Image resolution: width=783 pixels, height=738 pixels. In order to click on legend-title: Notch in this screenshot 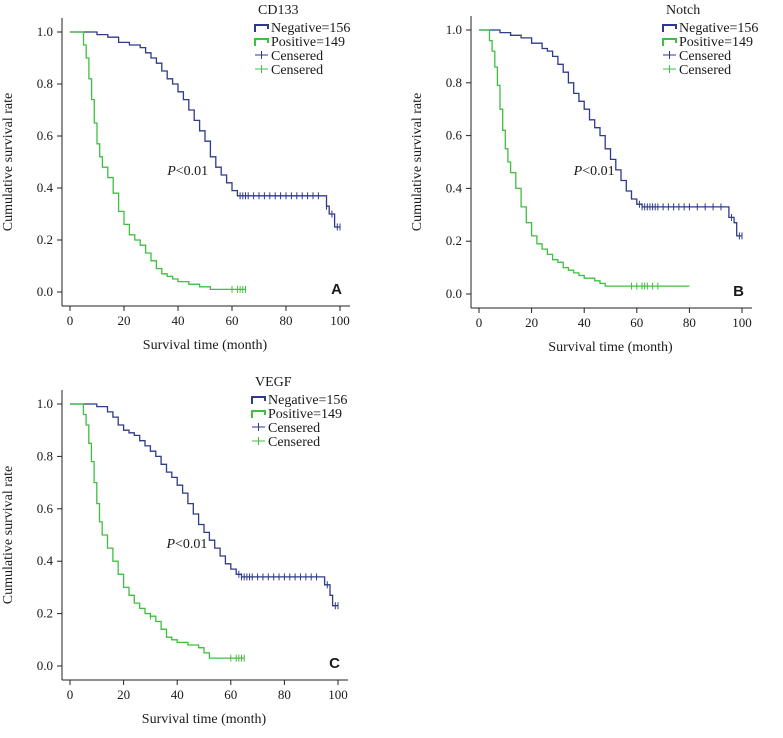, I will do `click(683, 10)`.